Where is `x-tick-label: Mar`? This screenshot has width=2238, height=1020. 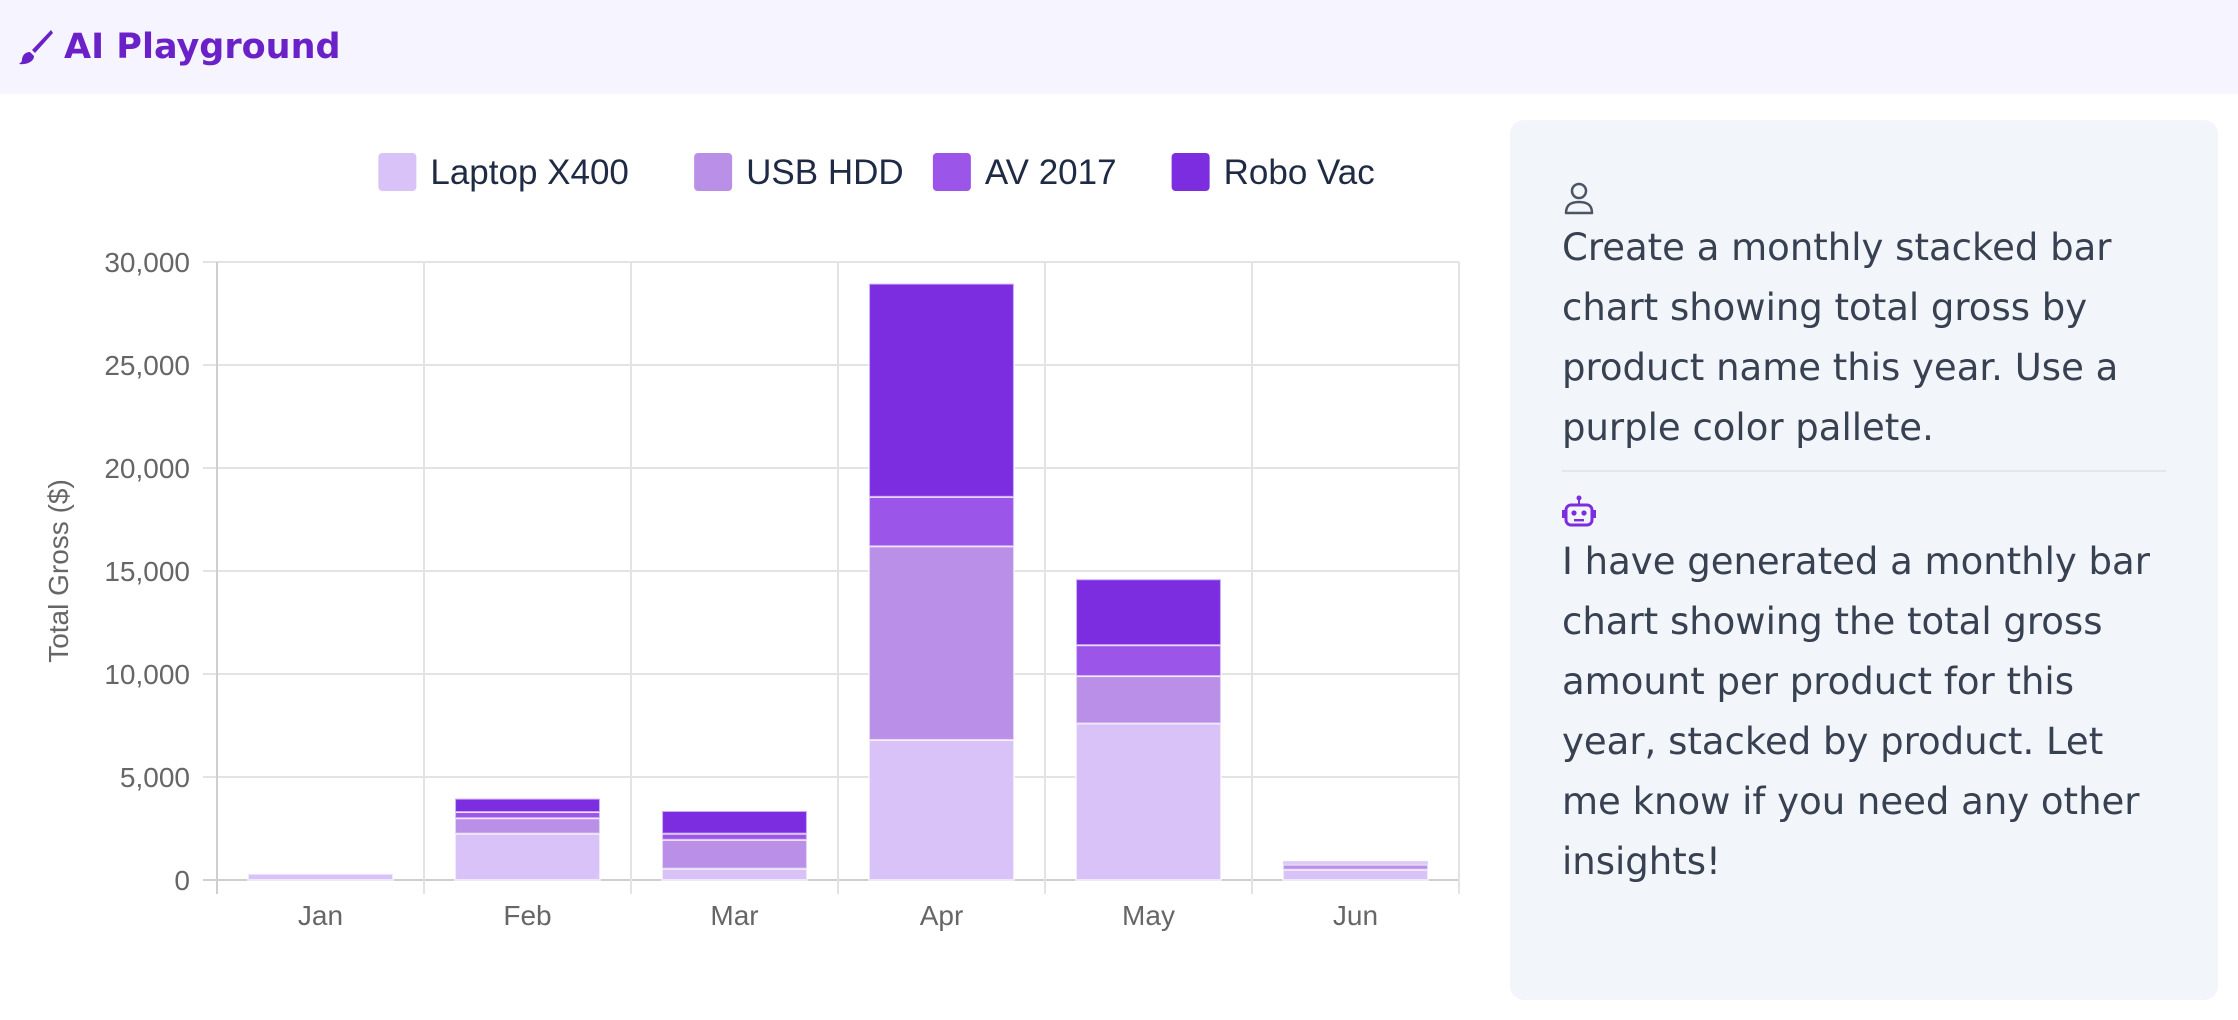
x-tick-label: Mar is located at coordinates (734, 915).